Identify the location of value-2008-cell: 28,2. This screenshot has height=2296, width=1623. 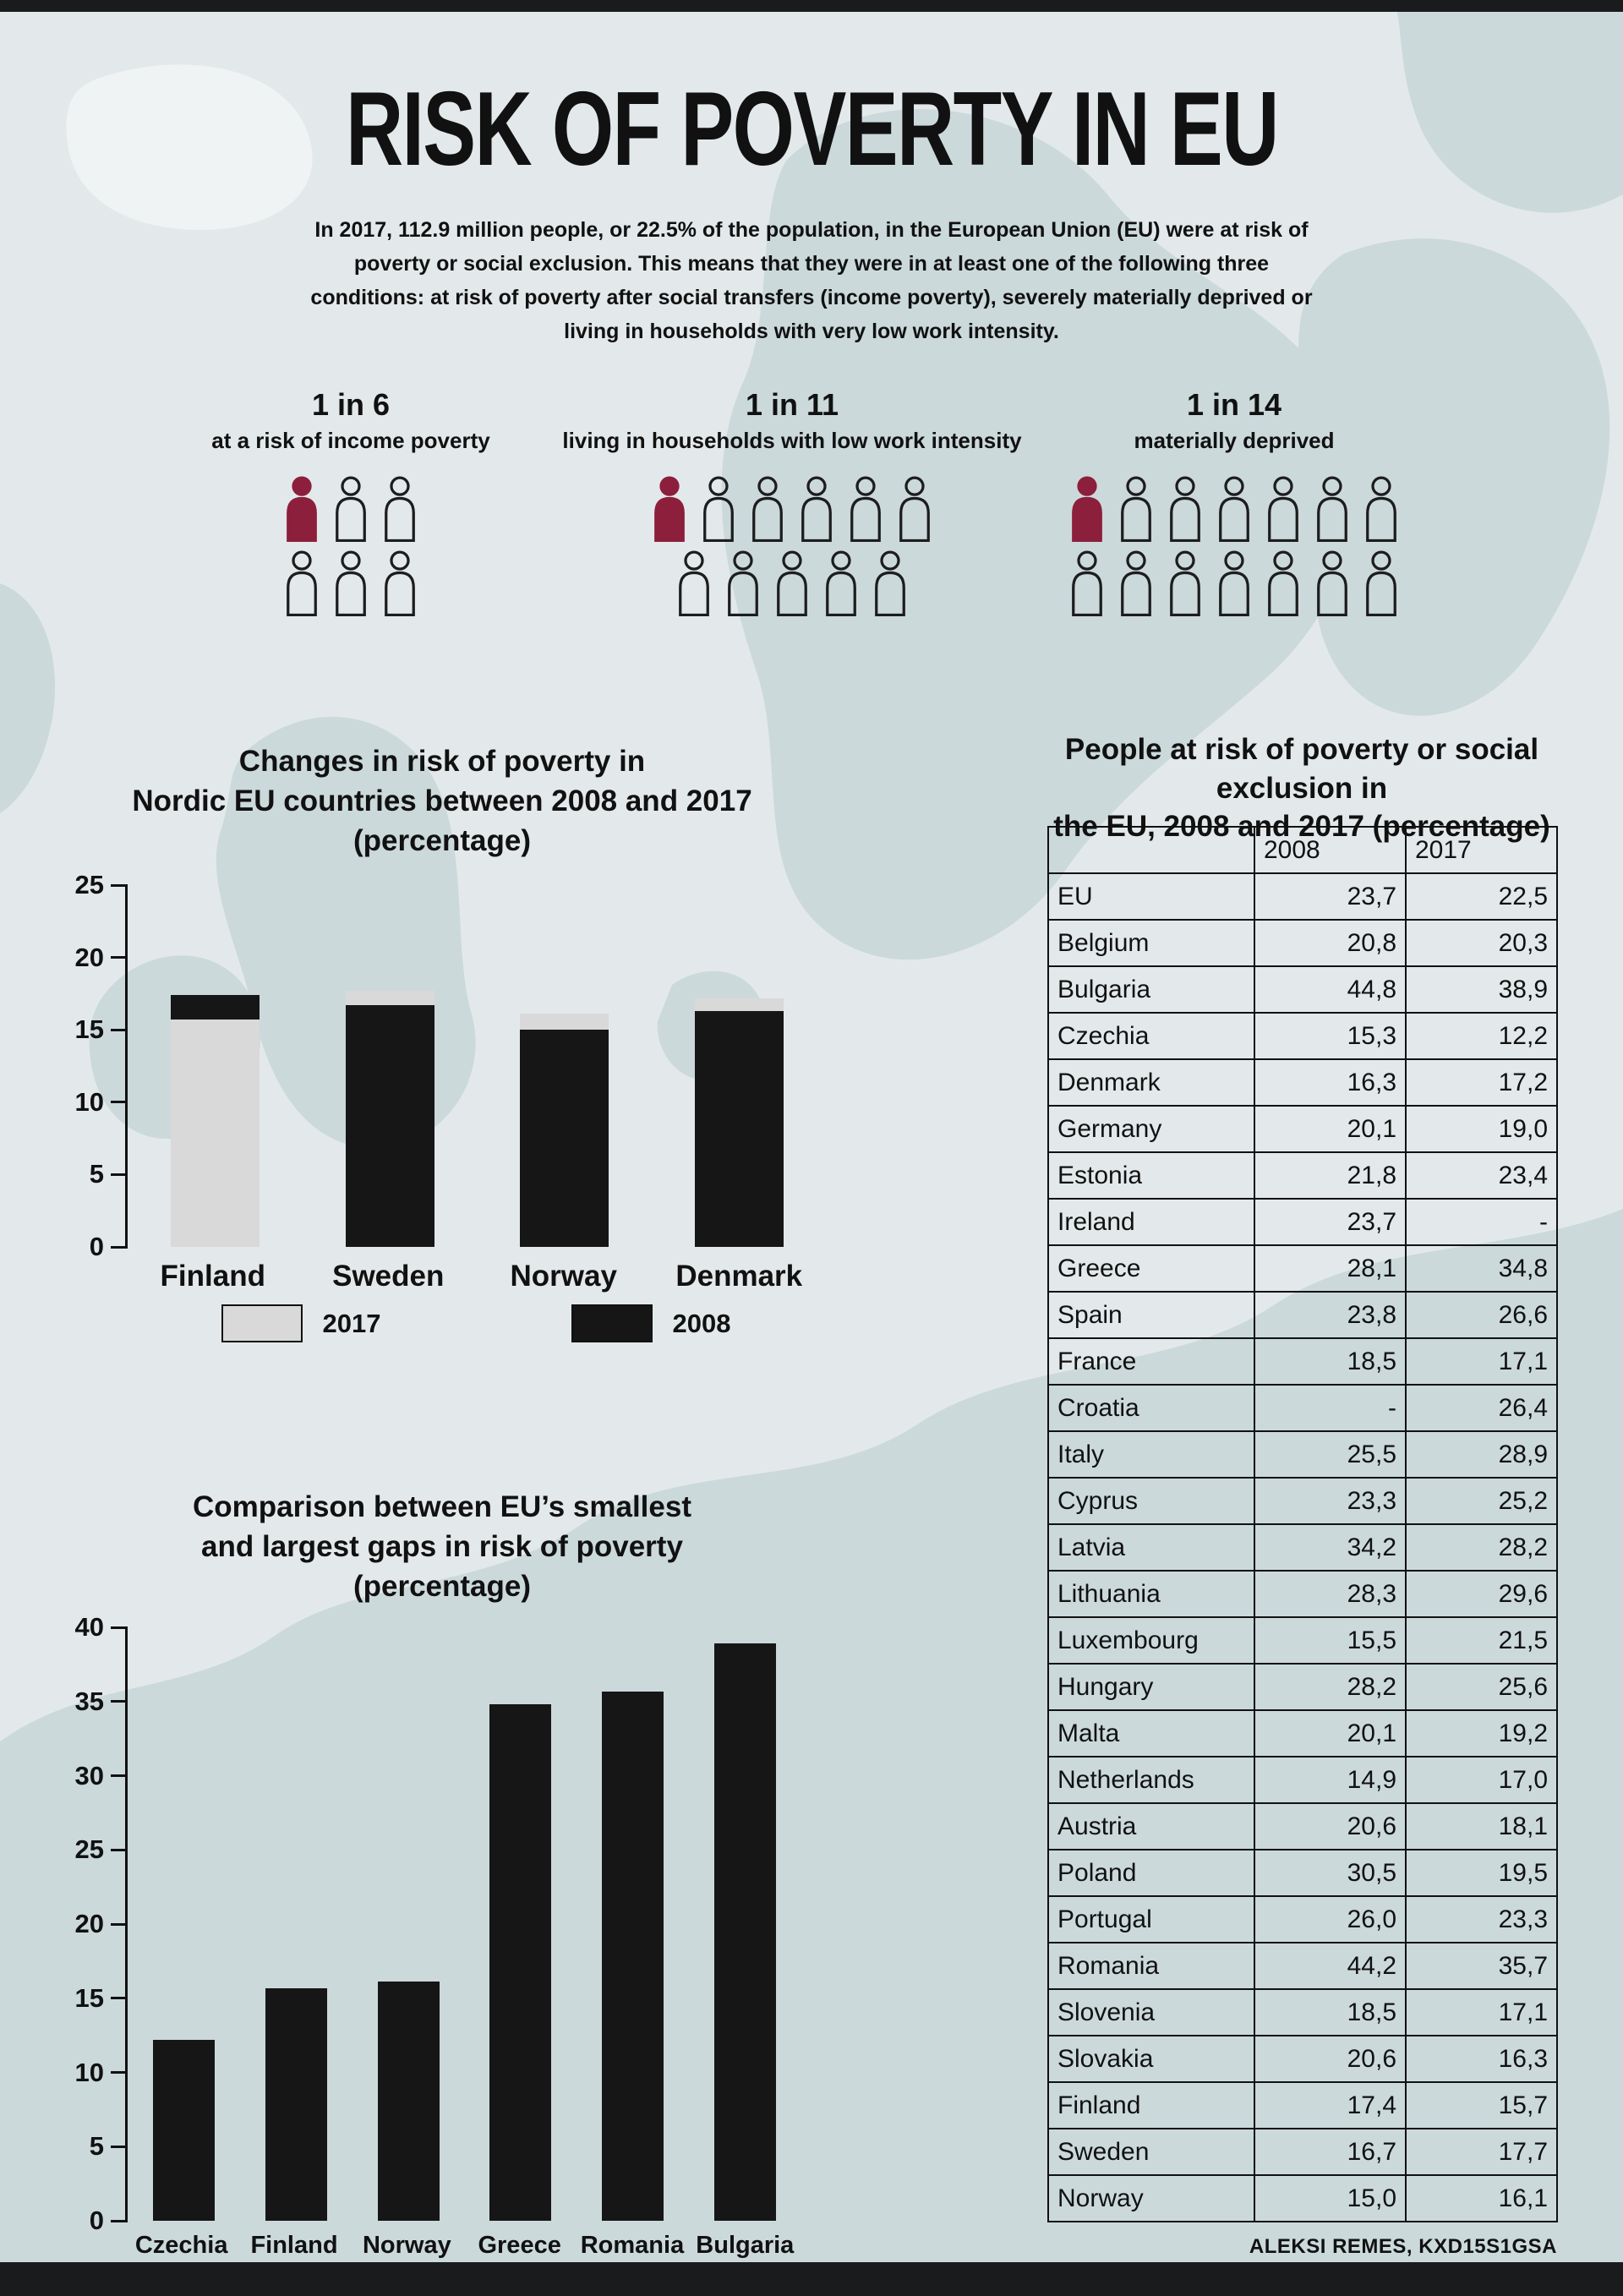
(1330, 1687).